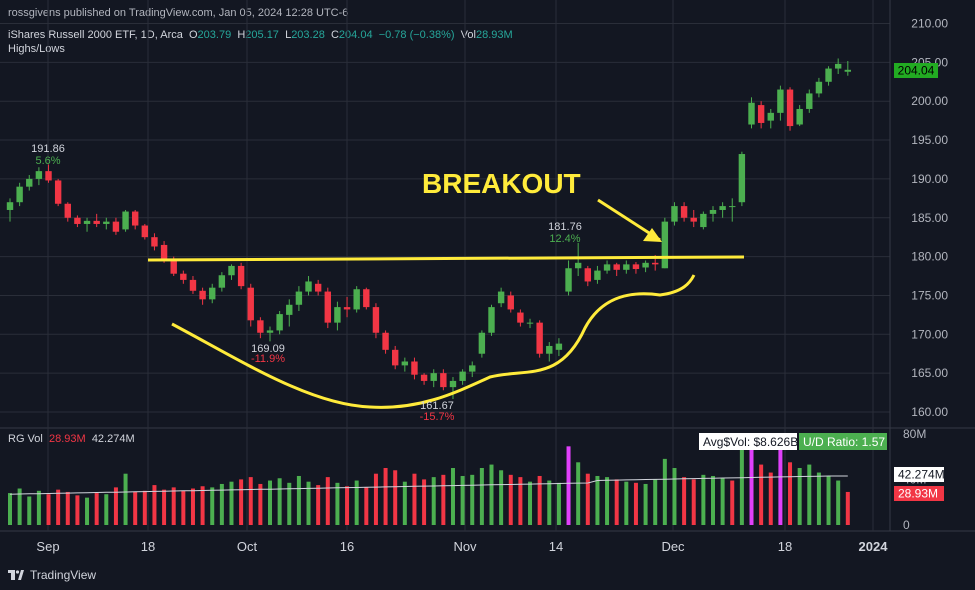  Describe the element at coordinates (113, 439) in the screenshot. I see `volume-average-value: 42.274M` at that location.